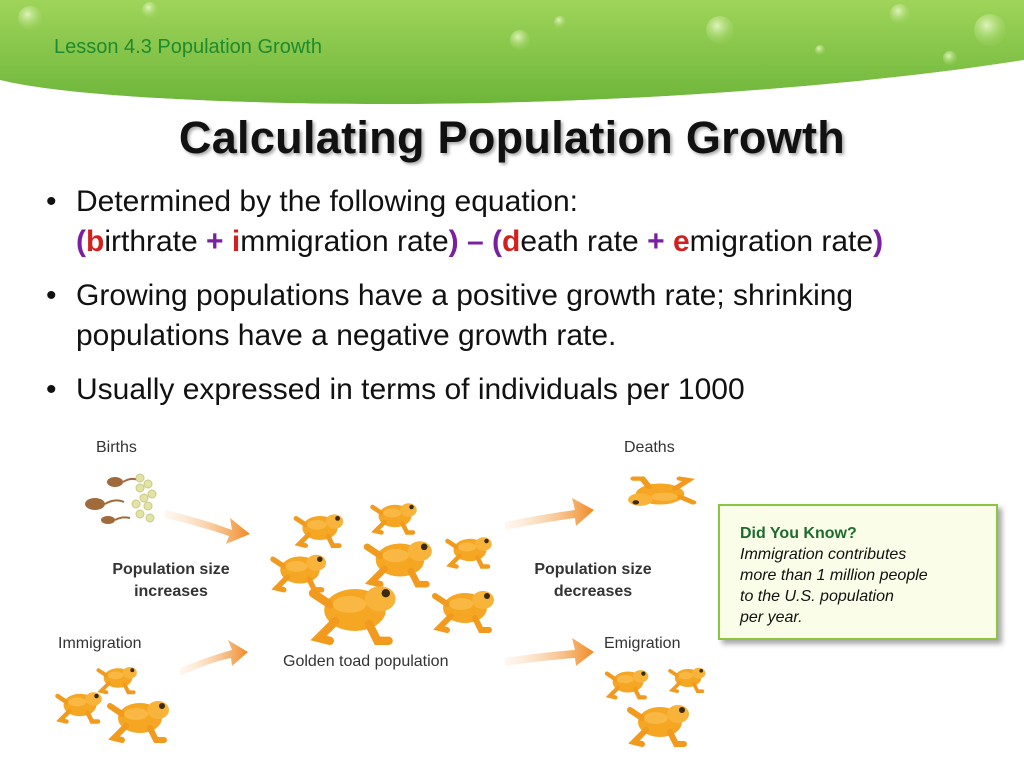 This screenshot has height=768, width=1024. Describe the element at coordinates (155, 241) in the screenshot. I see `eq-text: irthrate` at that location.